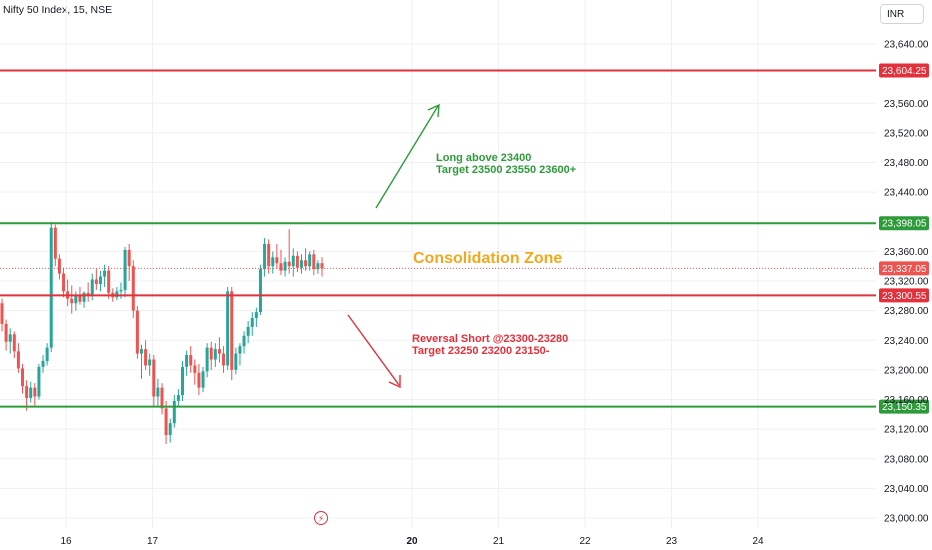 The height and width of the screenshot is (550, 932). What do you see at coordinates (672, 541) in the screenshot?
I see `x-tick-label: 23` at bounding box center [672, 541].